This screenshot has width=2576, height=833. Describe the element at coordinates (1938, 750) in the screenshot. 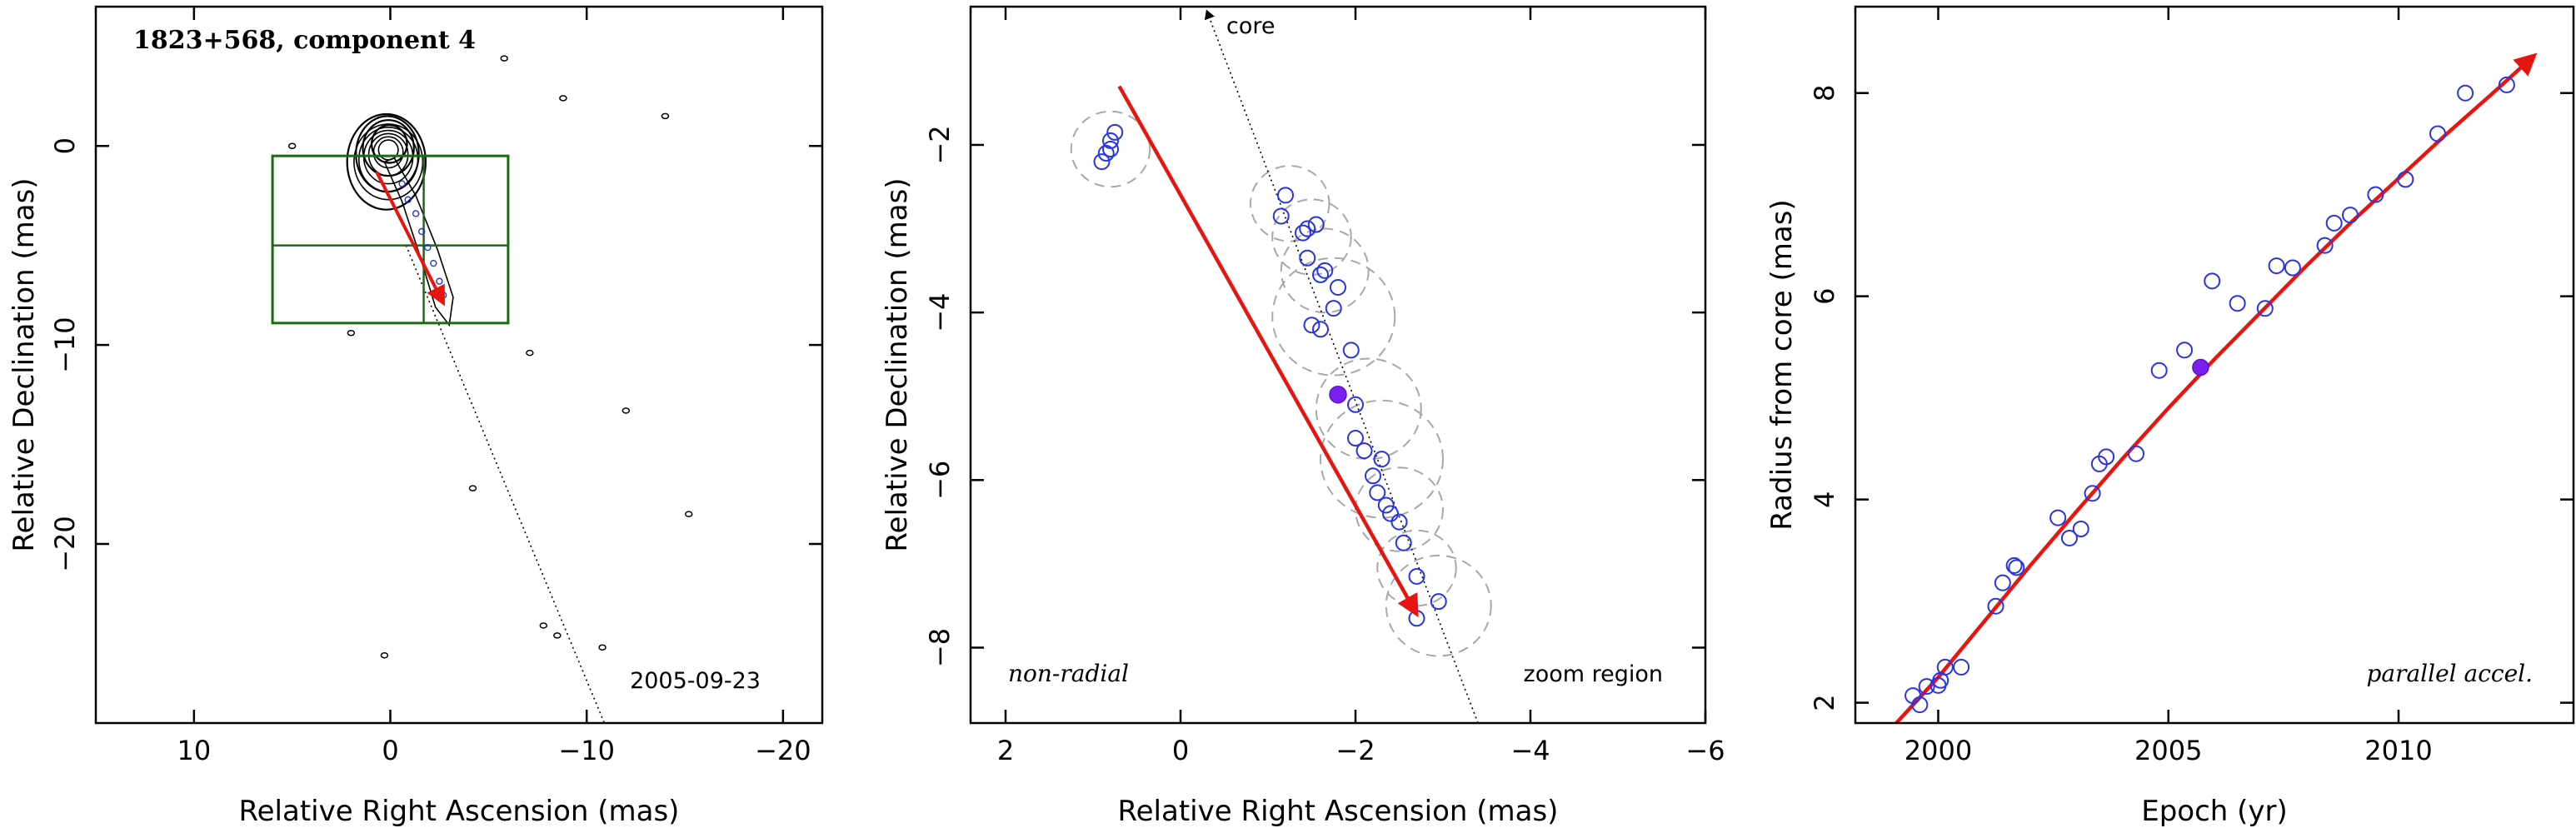

I see `panel3-xtick-label: 2000` at that location.